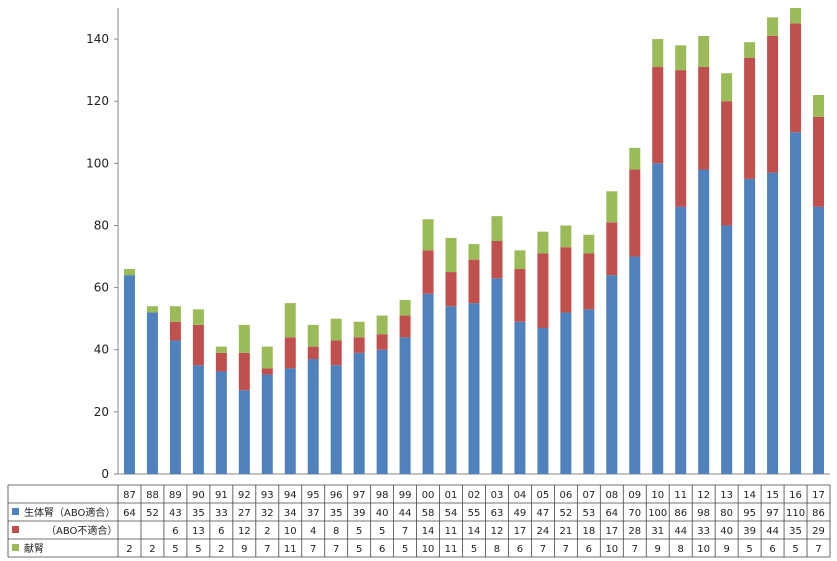 This screenshot has height=561, width=837. Describe the element at coordinates (566, 531) in the screenshot. I see `data-label-06-series-1: 21` at that location.